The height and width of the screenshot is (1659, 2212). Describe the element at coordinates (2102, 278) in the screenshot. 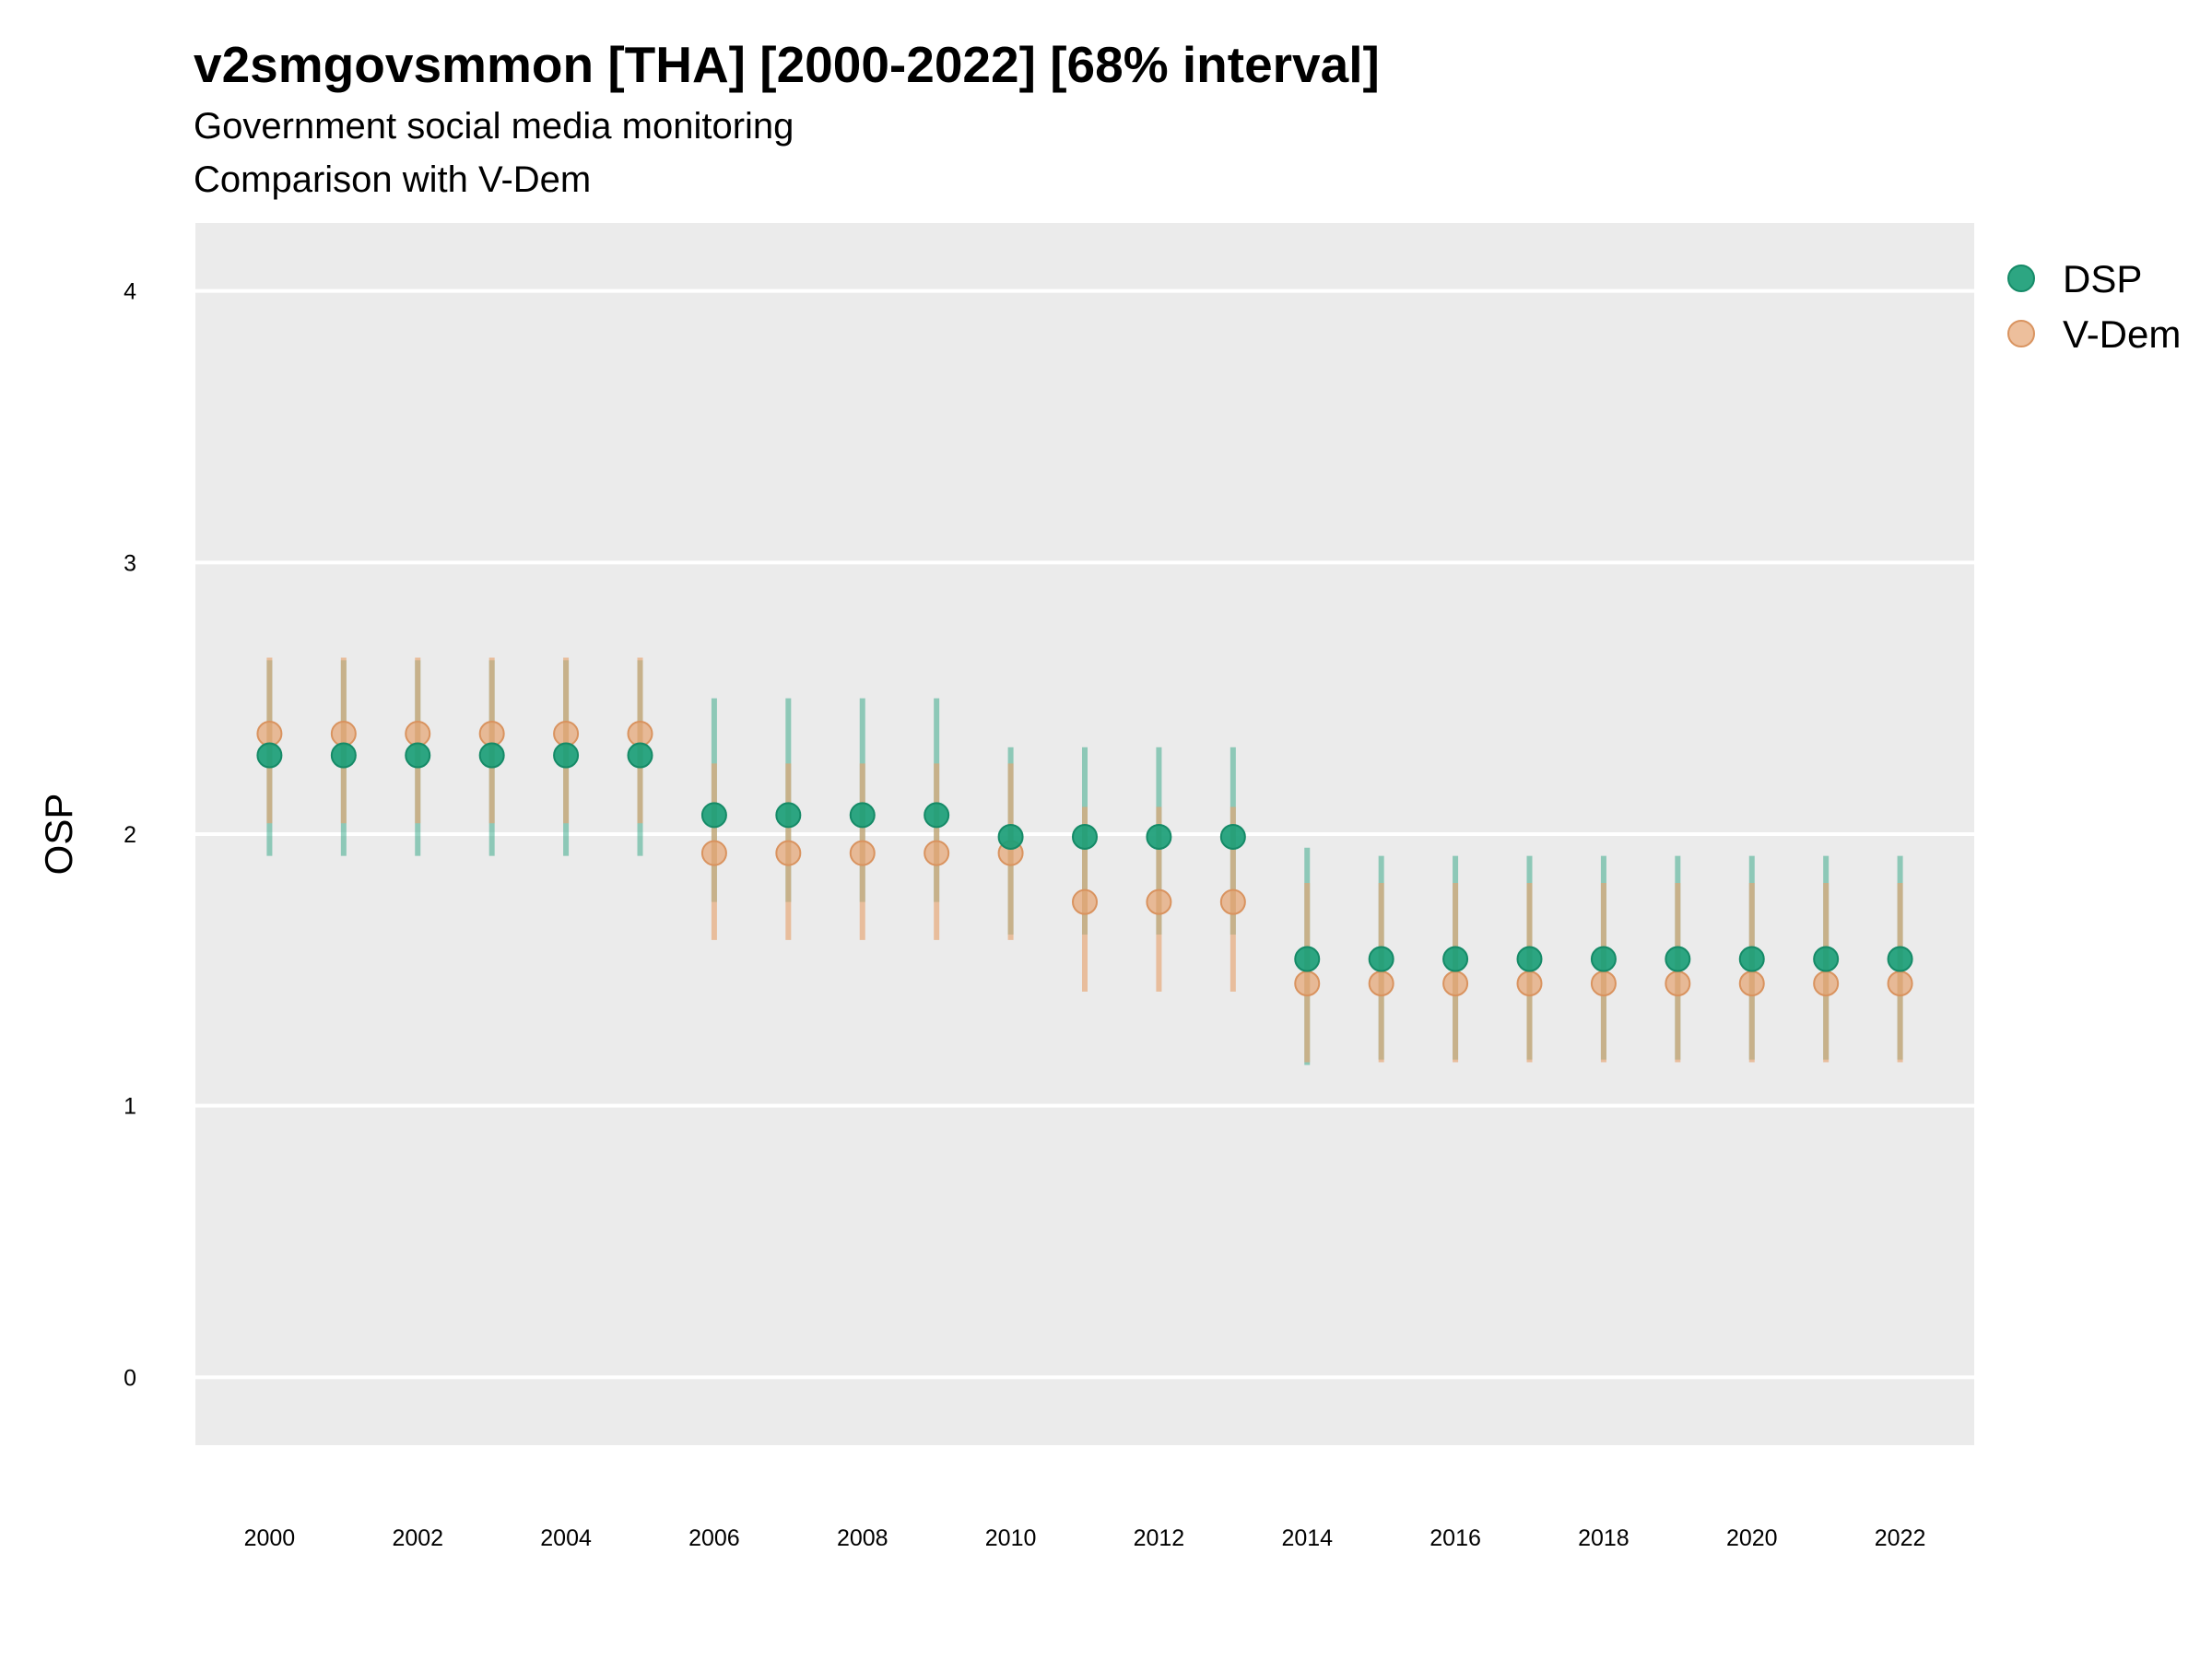

I see `legend-label-dsp: DSP` at that location.